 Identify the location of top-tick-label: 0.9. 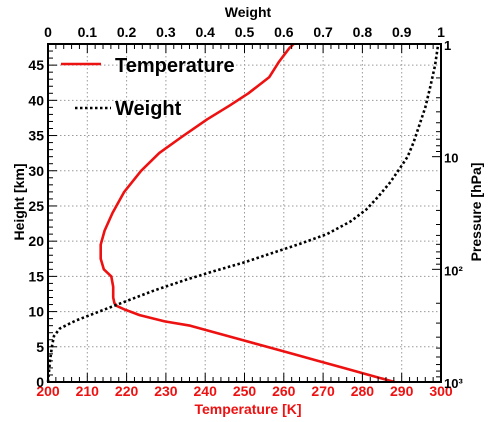
(402, 32).